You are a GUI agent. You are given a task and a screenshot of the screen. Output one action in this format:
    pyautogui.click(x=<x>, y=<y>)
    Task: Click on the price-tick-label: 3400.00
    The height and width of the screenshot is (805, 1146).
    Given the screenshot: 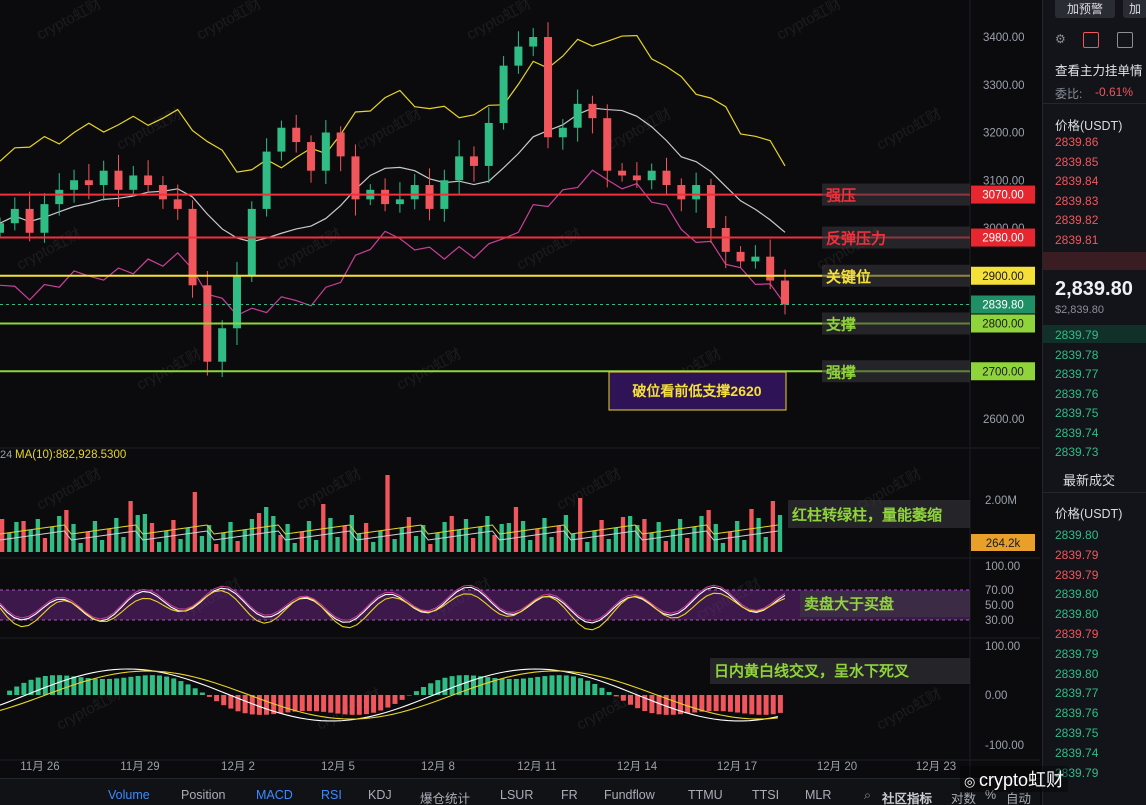 What is the action you would take?
    pyautogui.click(x=1004, y=38)
    